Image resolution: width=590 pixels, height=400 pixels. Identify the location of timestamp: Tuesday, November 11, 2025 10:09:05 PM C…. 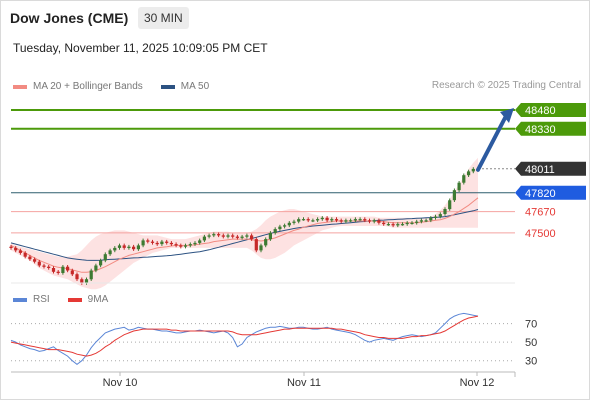
(140, 48).